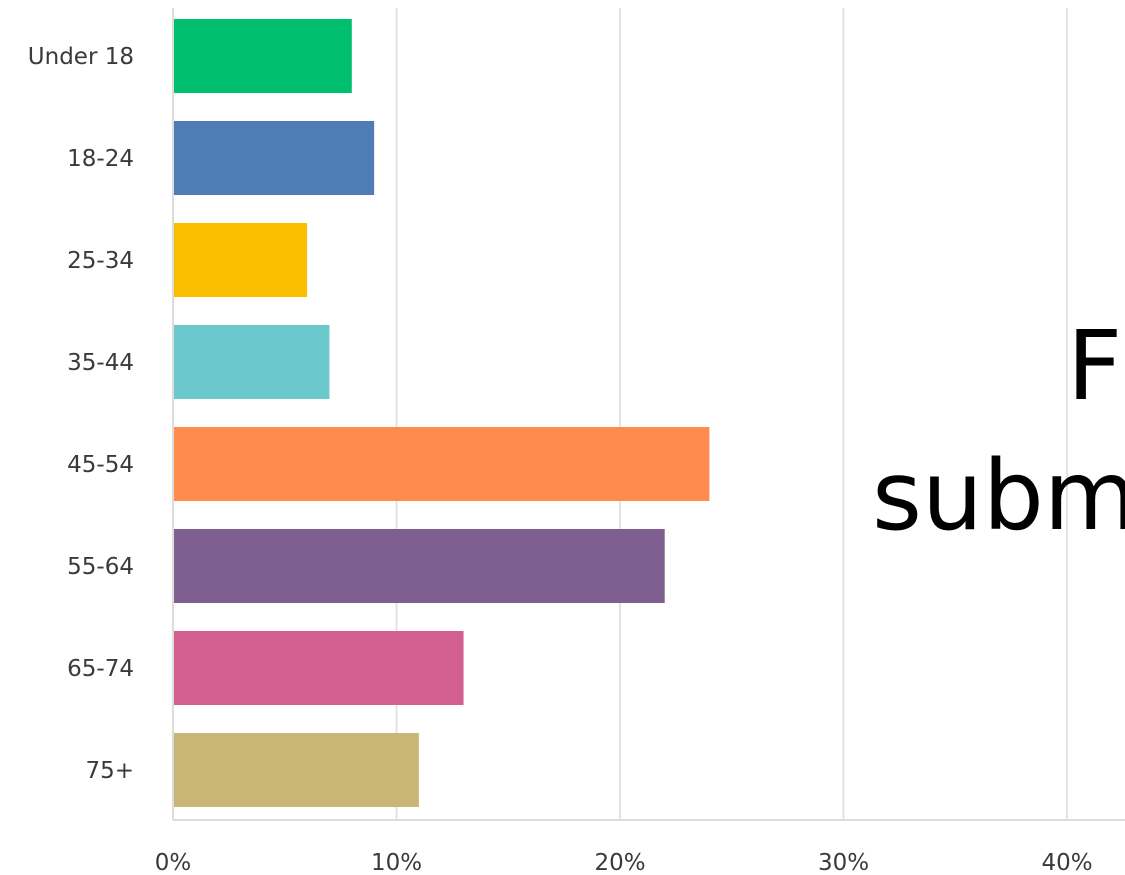 The width and height of the screenshot is (1125, 875). Describe the element at coordinates (843, 862) in the screenshot. I see `x-tick-label: 30%` at that location.